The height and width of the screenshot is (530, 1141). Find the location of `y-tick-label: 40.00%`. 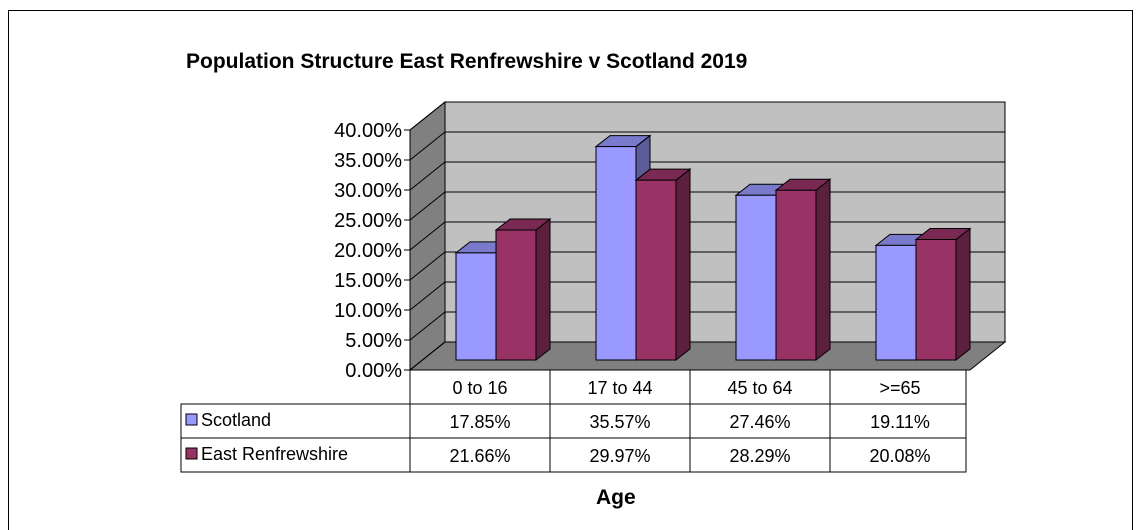

y-tick-label: 40.00% is located at coordinates (368, 131).